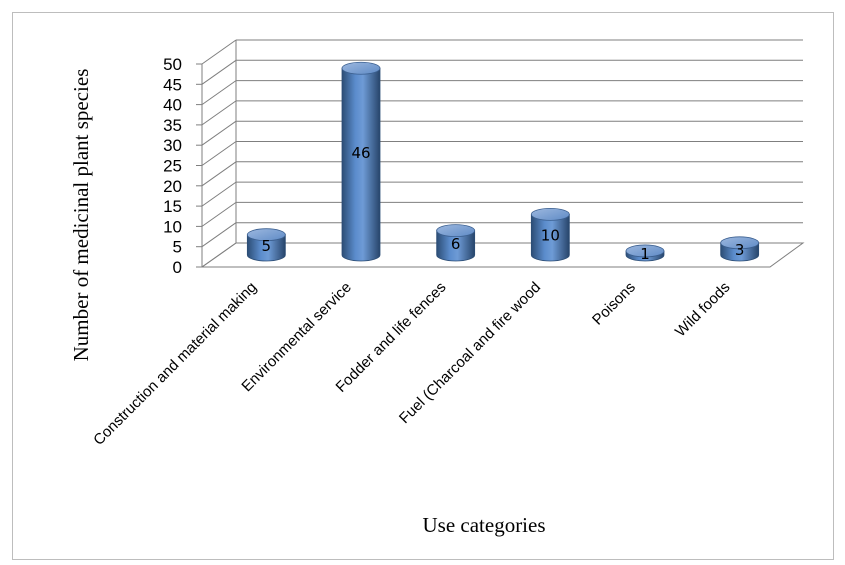 Image resolution: width=845 pixels, height=565 pixels. I want to click on bar-0: 5, so click(266, 245).